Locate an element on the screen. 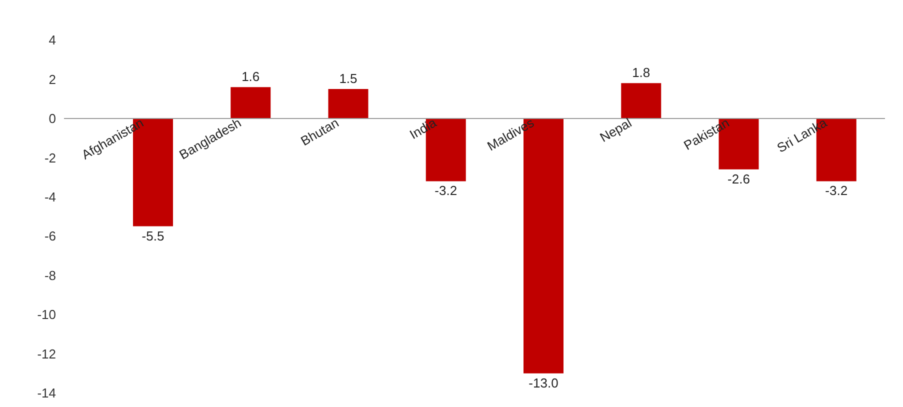  y-tick-label: -10 is located at coordinates (46, 314).